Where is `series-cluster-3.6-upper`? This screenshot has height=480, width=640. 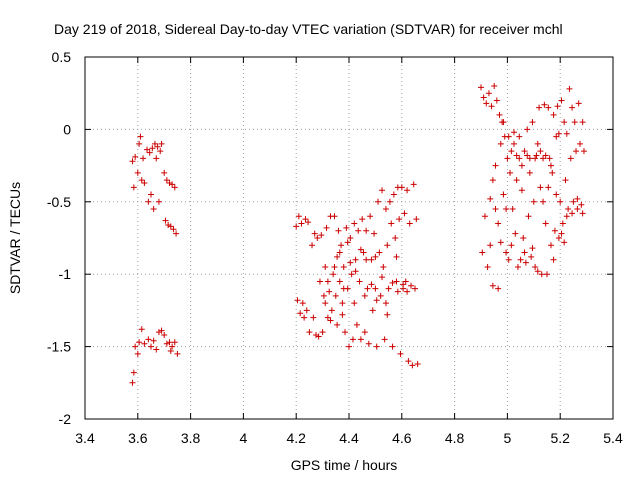 series-cluster-3.6-upper is located at coordinates (154, 185).